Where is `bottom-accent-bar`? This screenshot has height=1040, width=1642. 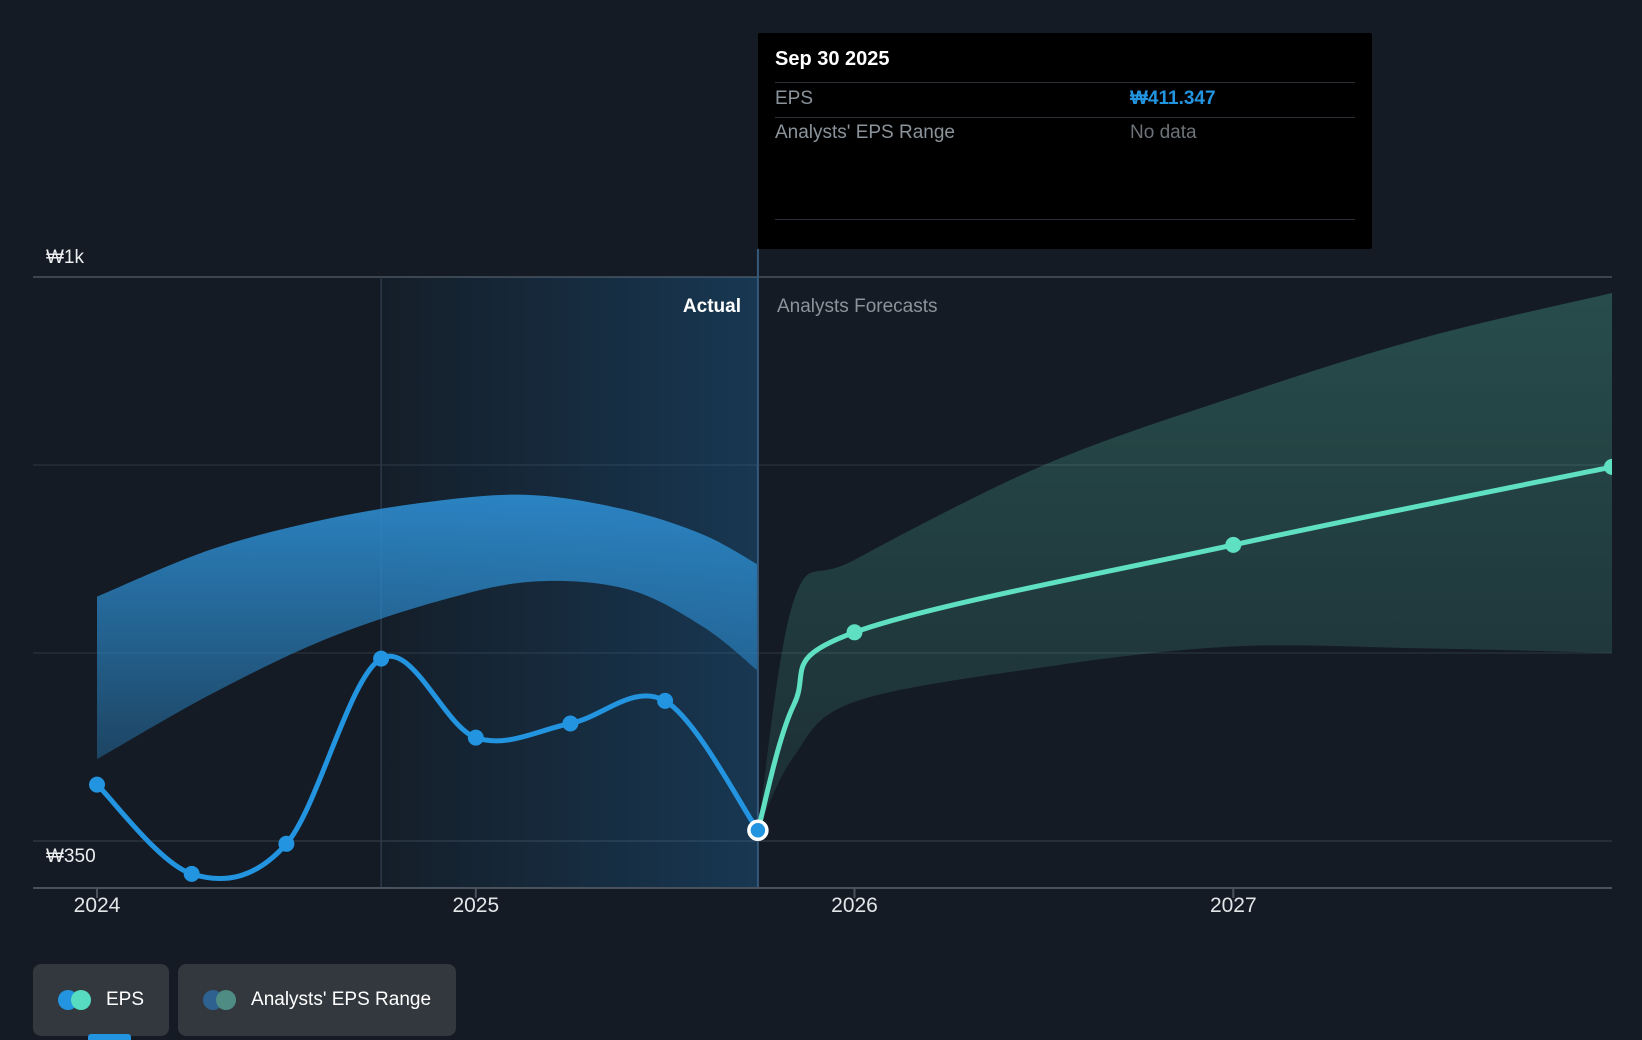 bottom-accent-bar is located at coordinates (109, 1037).